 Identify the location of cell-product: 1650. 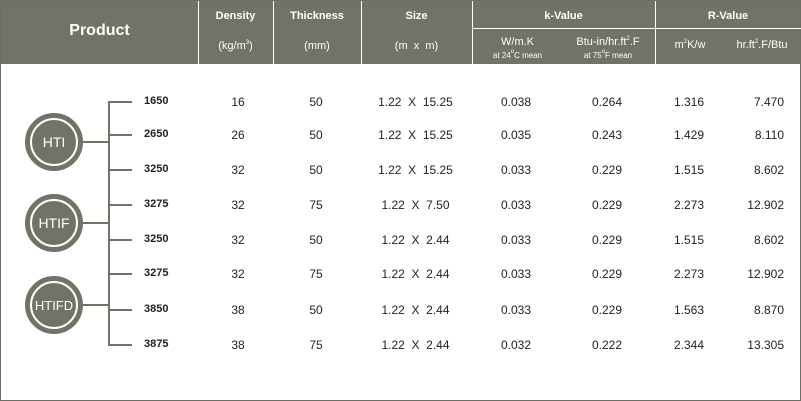
(156, 101).